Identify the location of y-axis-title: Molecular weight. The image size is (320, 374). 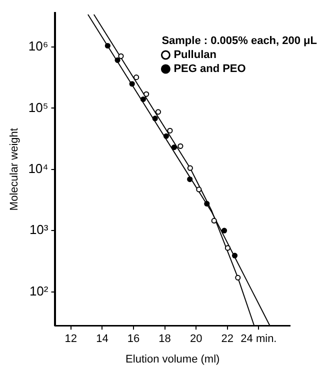
(14, 169).